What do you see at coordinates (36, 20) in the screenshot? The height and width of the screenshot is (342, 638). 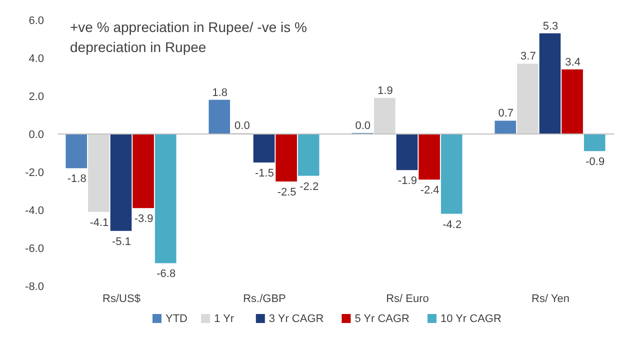 I see `y-tick-label: 6.0` at bounding box center [36, 20].